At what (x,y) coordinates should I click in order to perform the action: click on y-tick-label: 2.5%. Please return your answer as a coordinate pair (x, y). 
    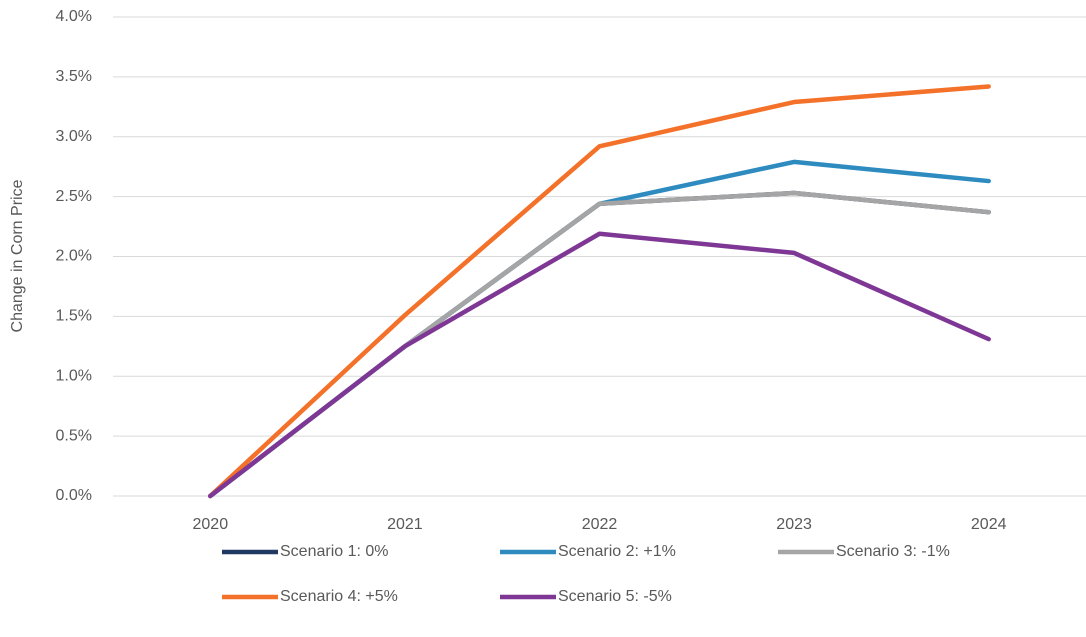
    Looking at the image, I should click on (74, 196).